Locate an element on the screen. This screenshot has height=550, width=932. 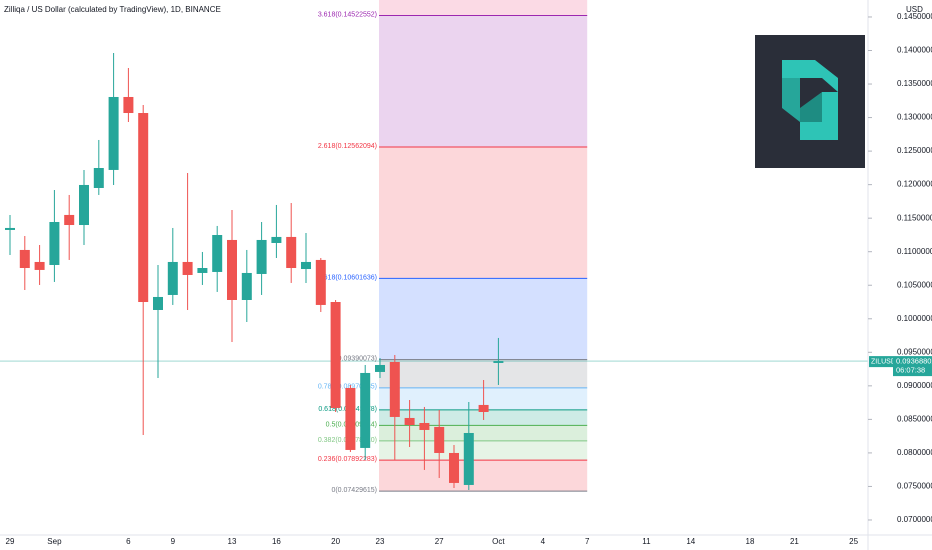
x-tick-label: 16 is located at coordinates (276, 541).